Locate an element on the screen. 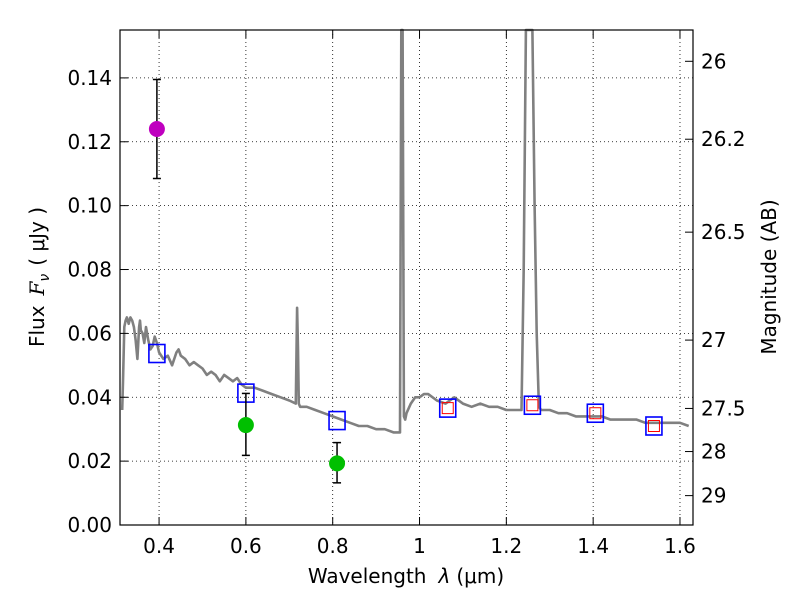  y-tick-label: 0.06 is located at coordinates (89, 333).